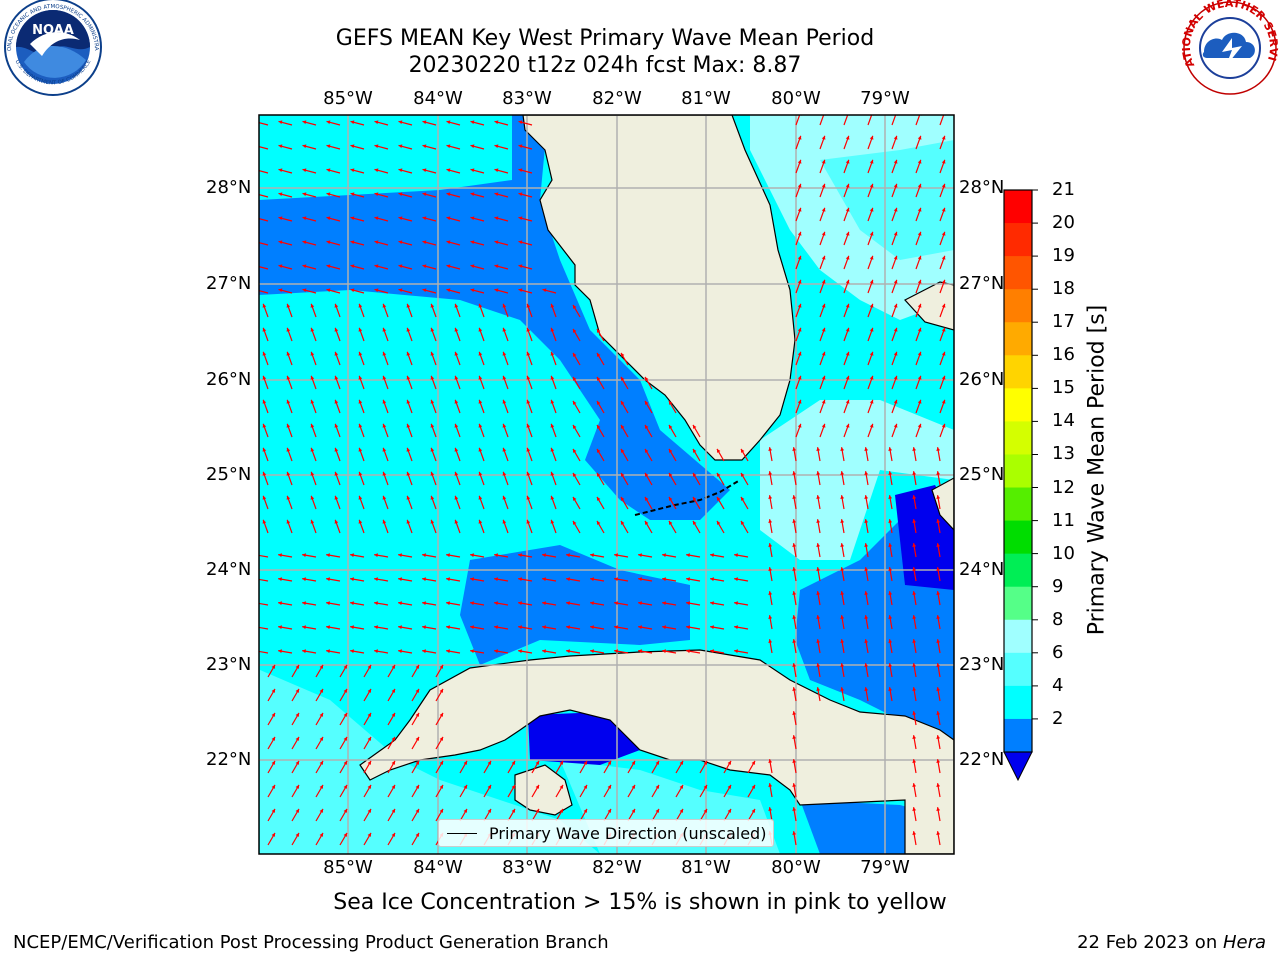  What do you see at coordinates (942, 504) in the screenshot?
I see `land-polygon` at bounding box center [942, 504].